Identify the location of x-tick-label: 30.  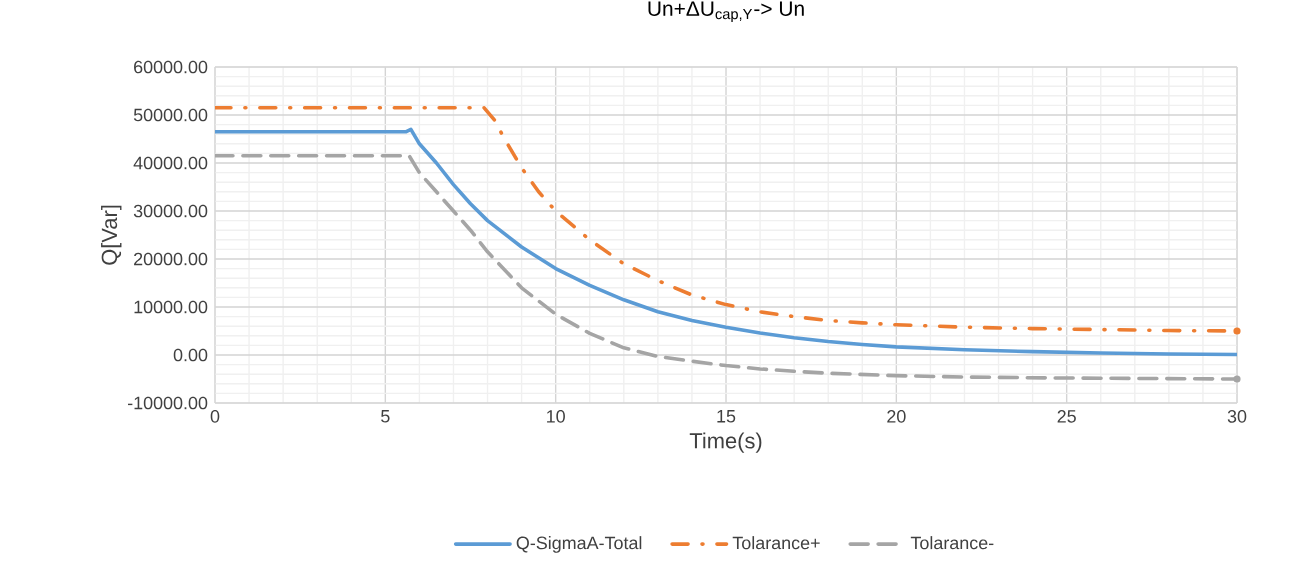
(1237, 416).